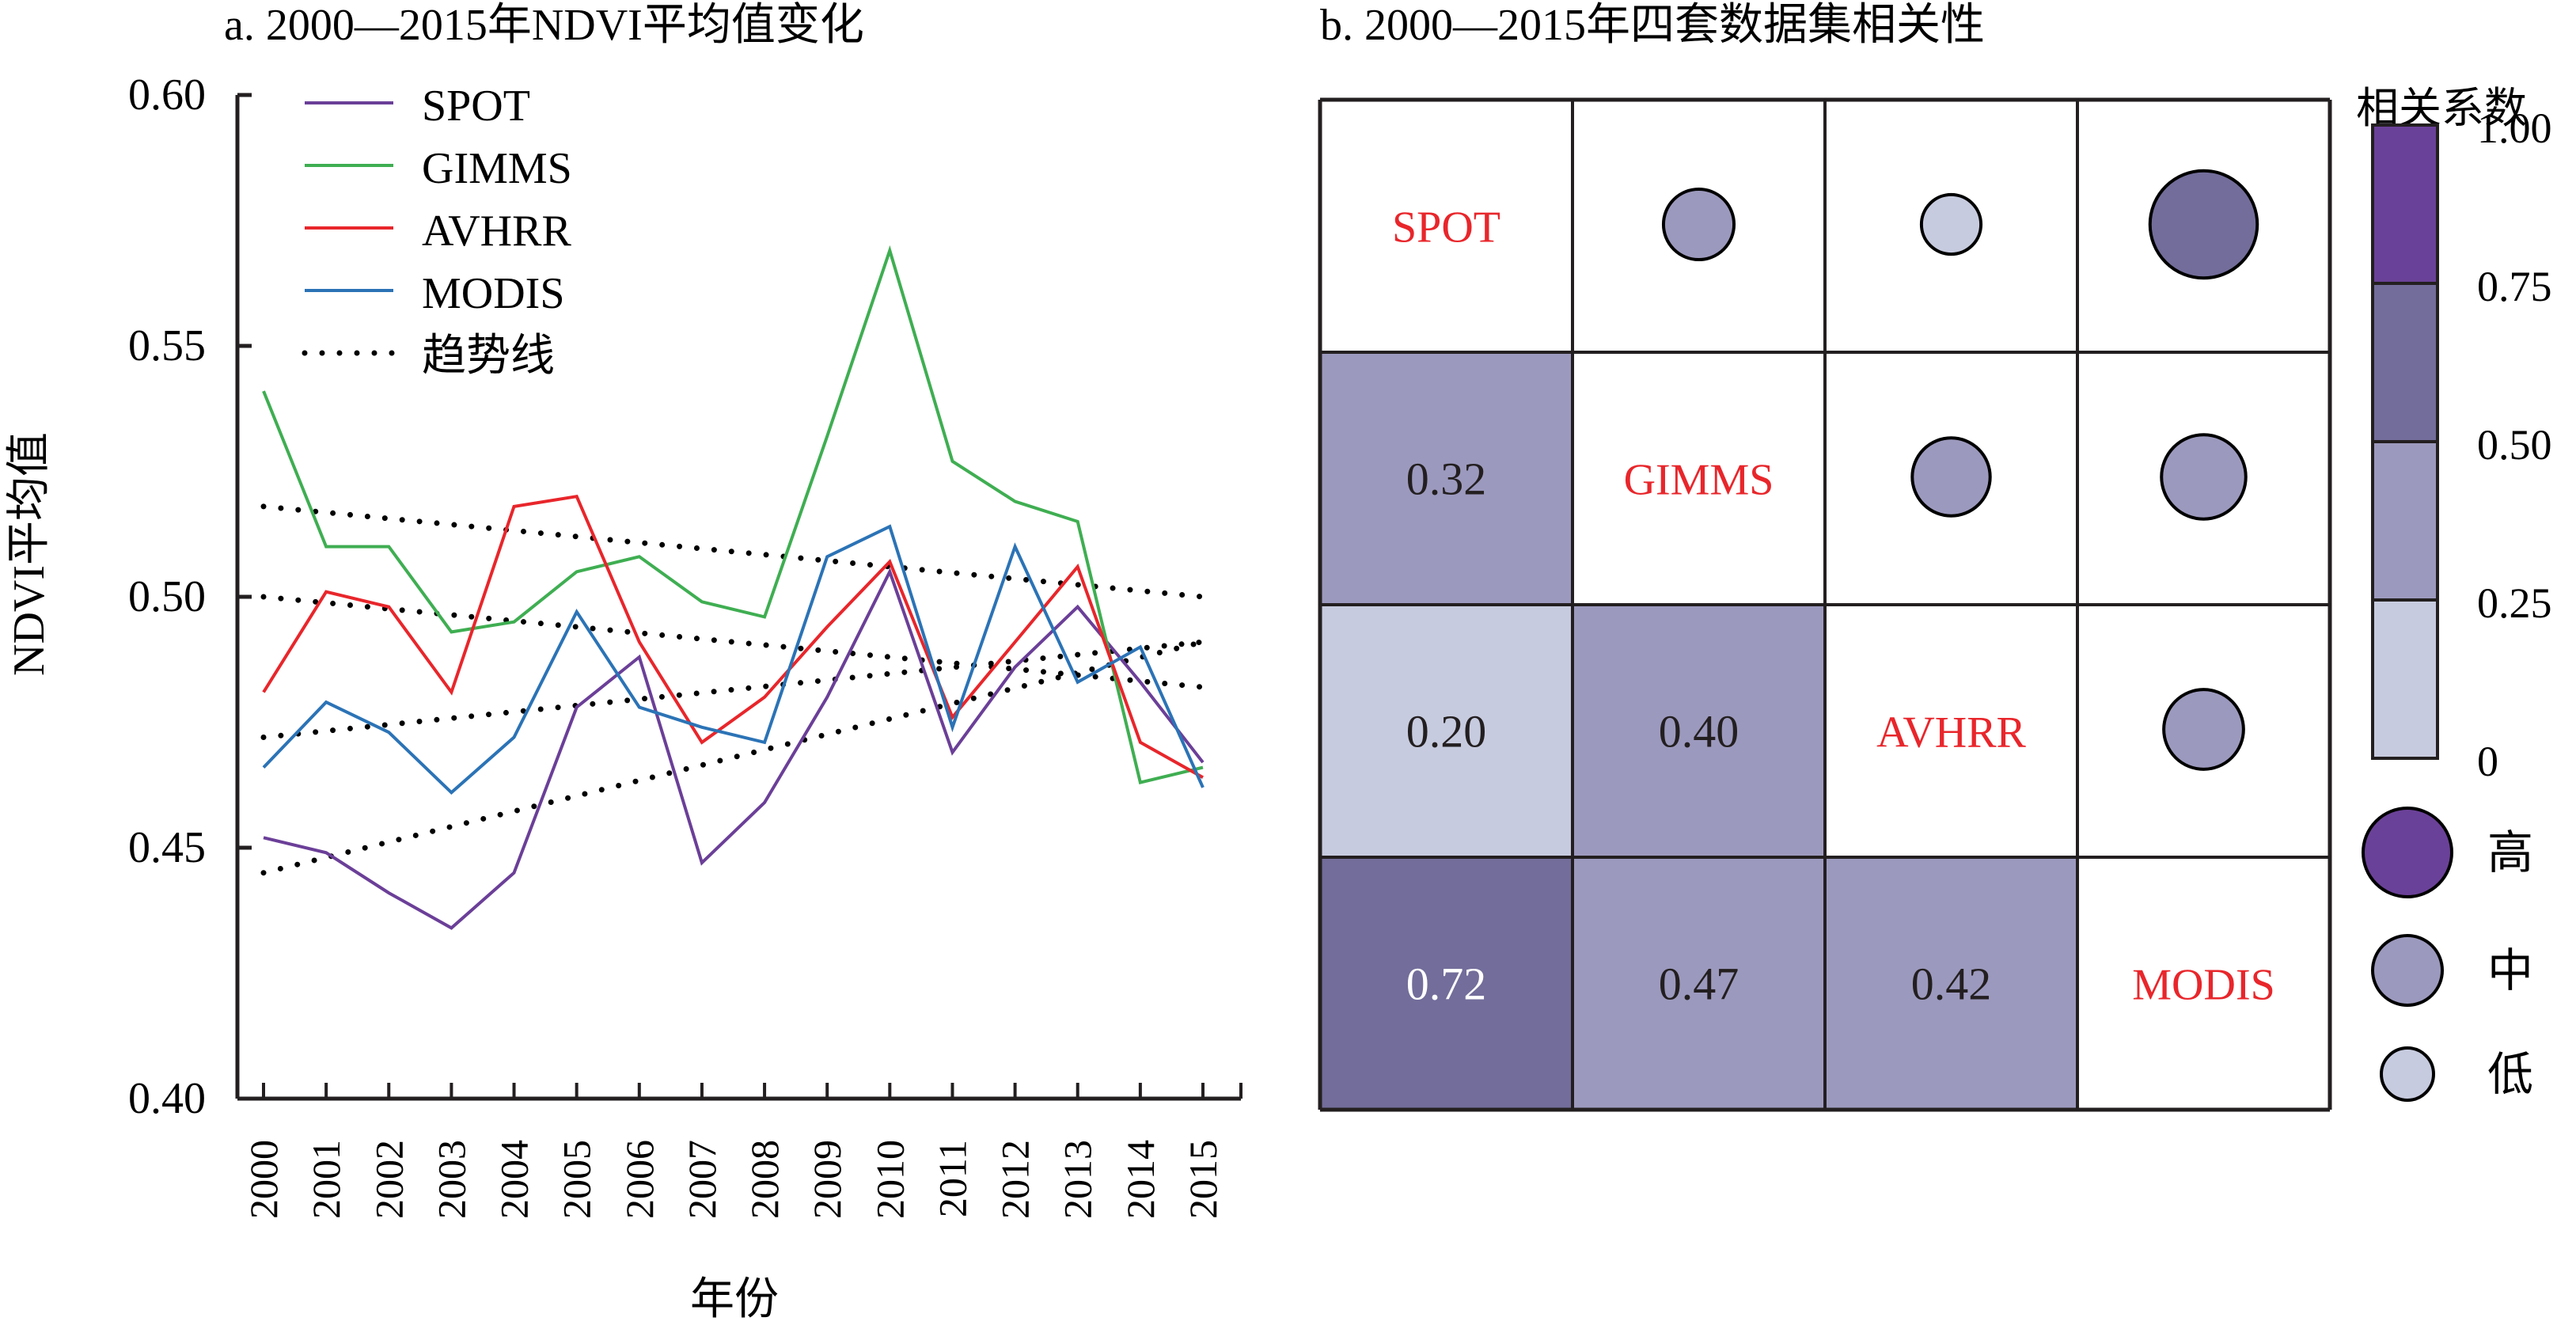  I want to click on dataset-label-spot: SPOT, so click(1446, 227).